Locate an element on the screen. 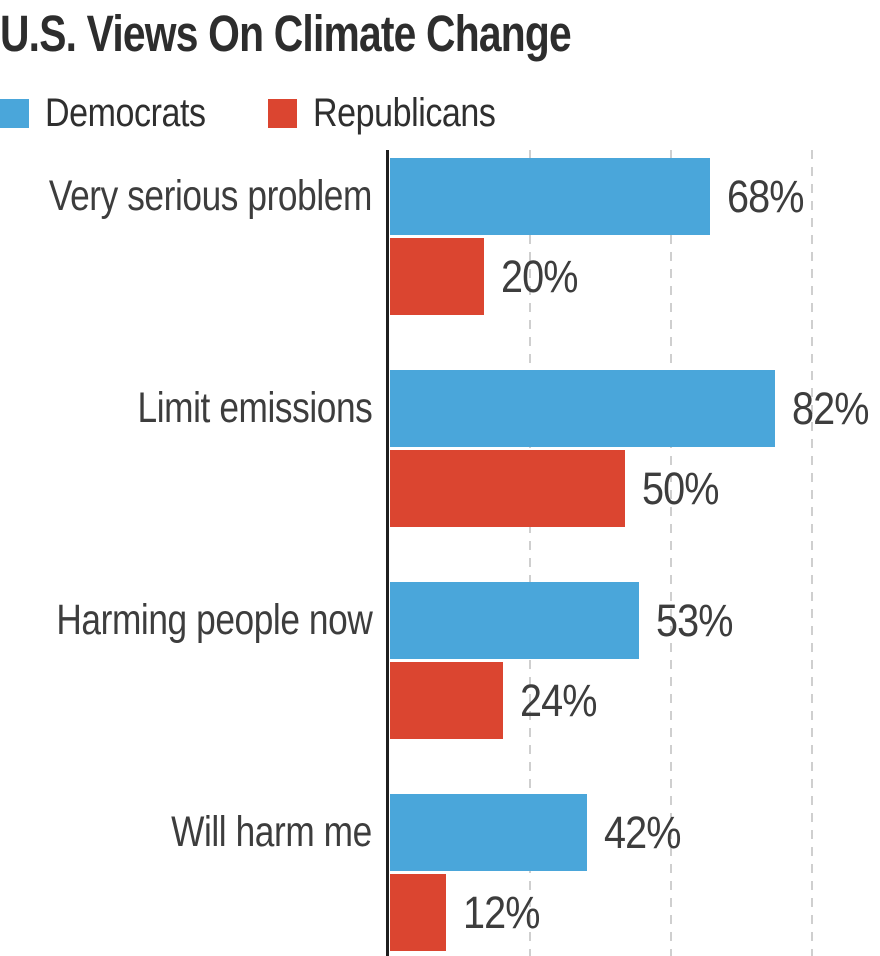 Image resolution: width=880 pixels, height=956 pixels. value-label-democrats: 82% is located at coordinates (835, 408).